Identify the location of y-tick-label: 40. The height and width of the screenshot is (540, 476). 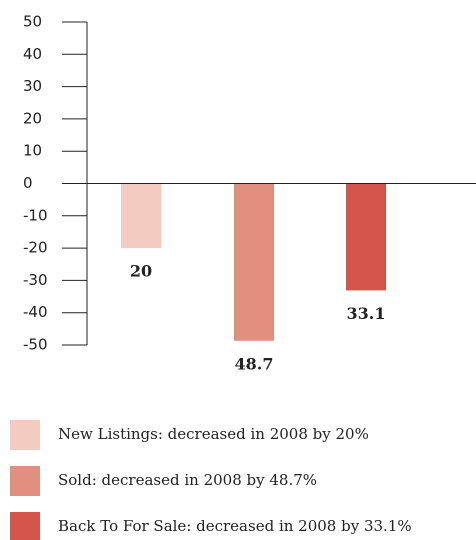
(32, 54).